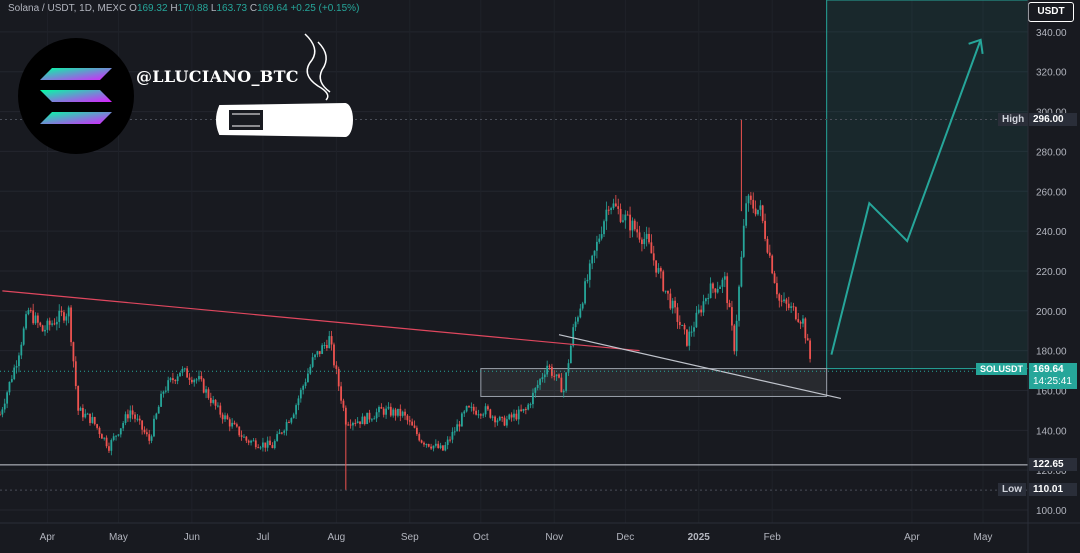 This screenshot has width=1080, height=553. What do you see at coordinates (554, 537) in the screenshot?
I see `x-tick-label: Nov` at bounding box center [554, 537].